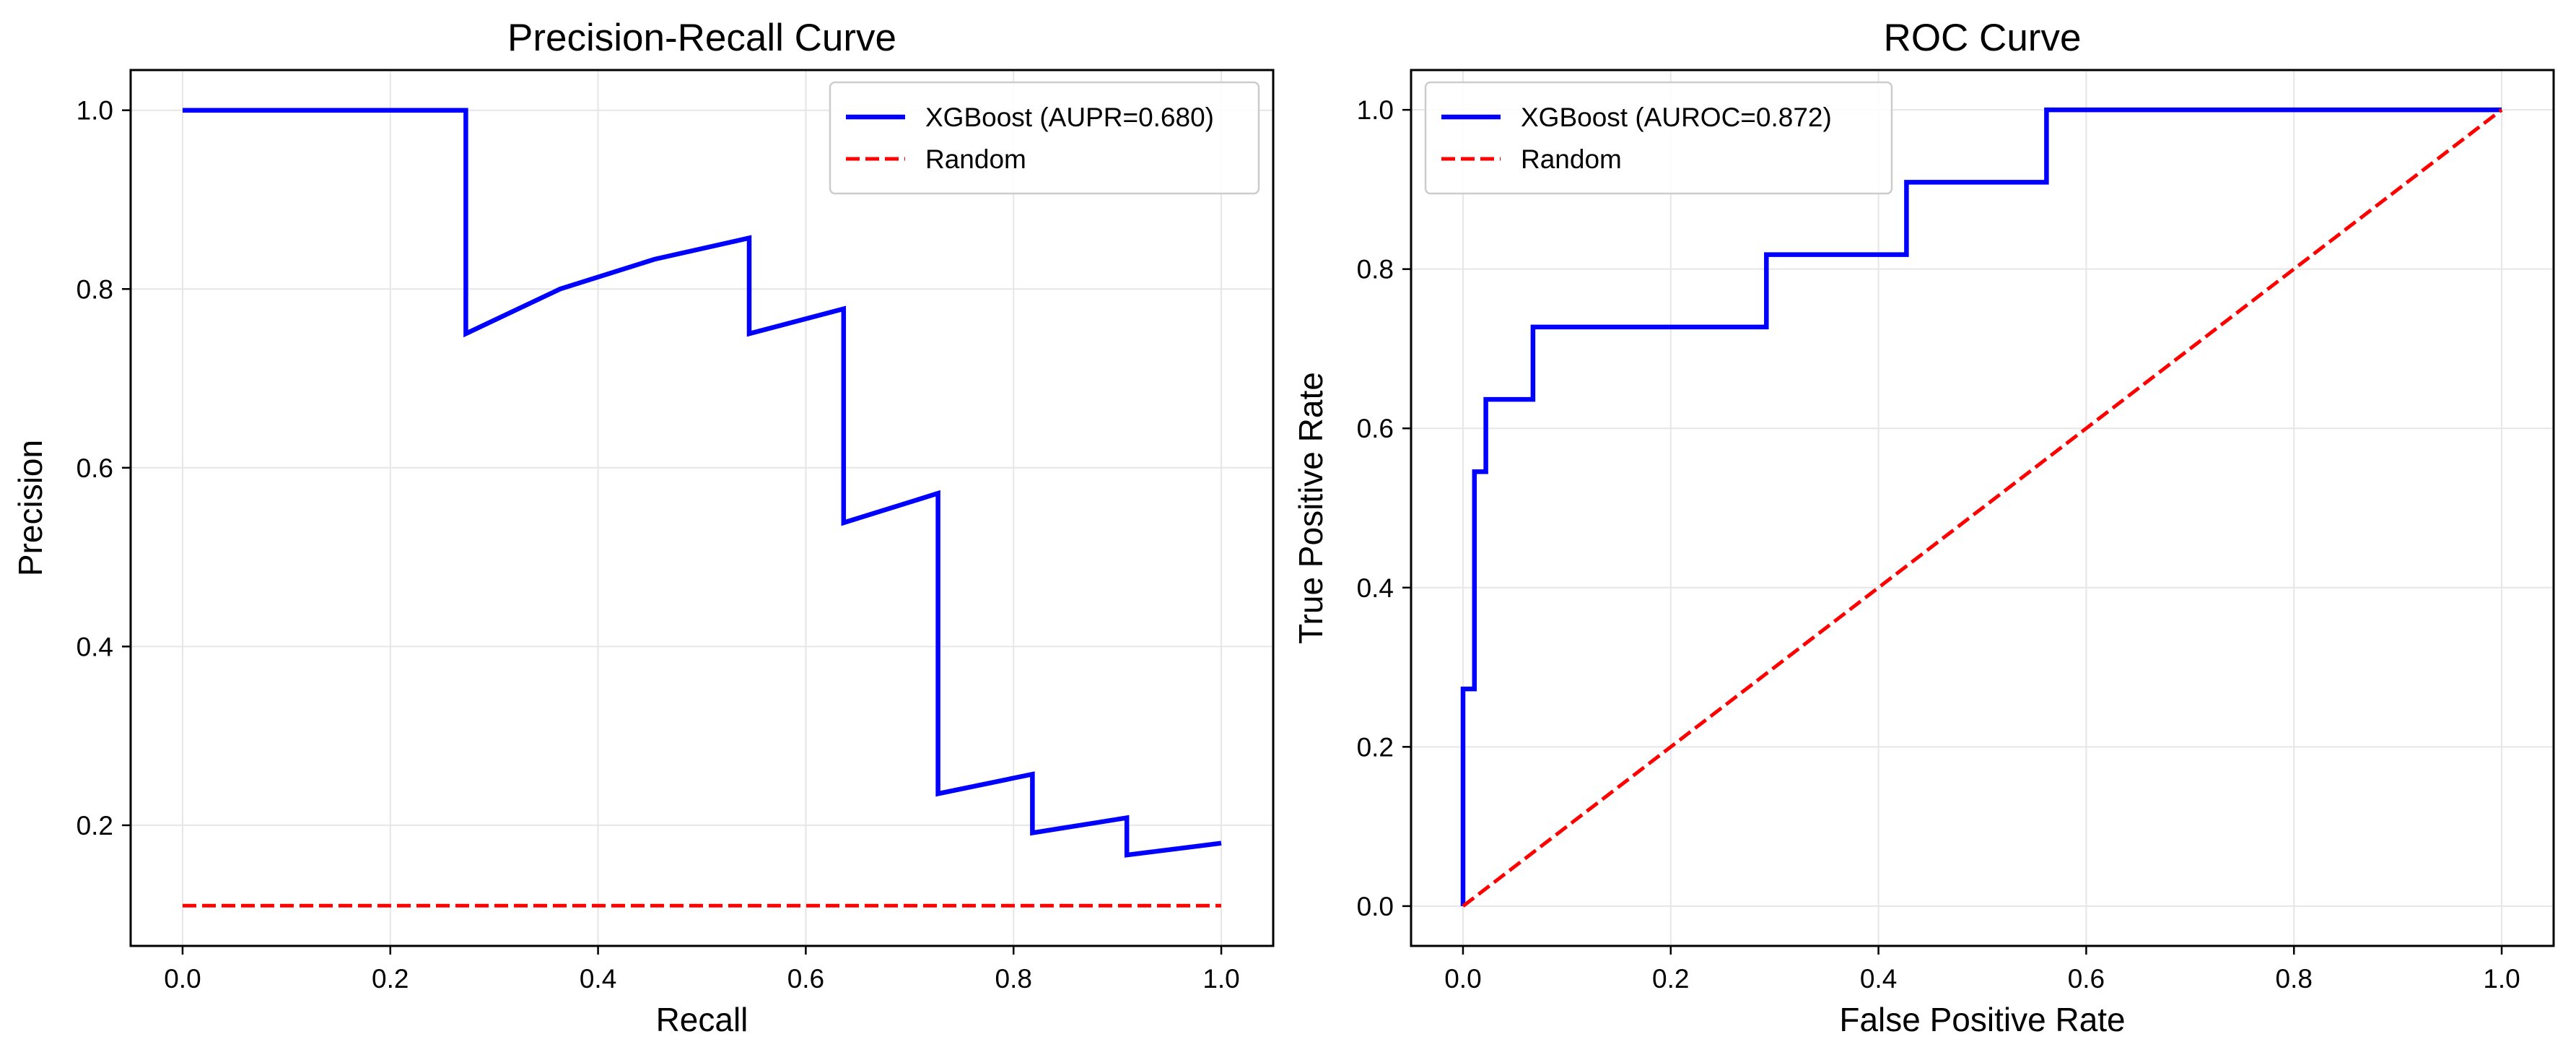 The image size is (2576, 1060). What do you see at coordinates (805, 979) in the screenshot?
I see `pr-xtick-label-3: 0.6` at bounding box center [805, 979].